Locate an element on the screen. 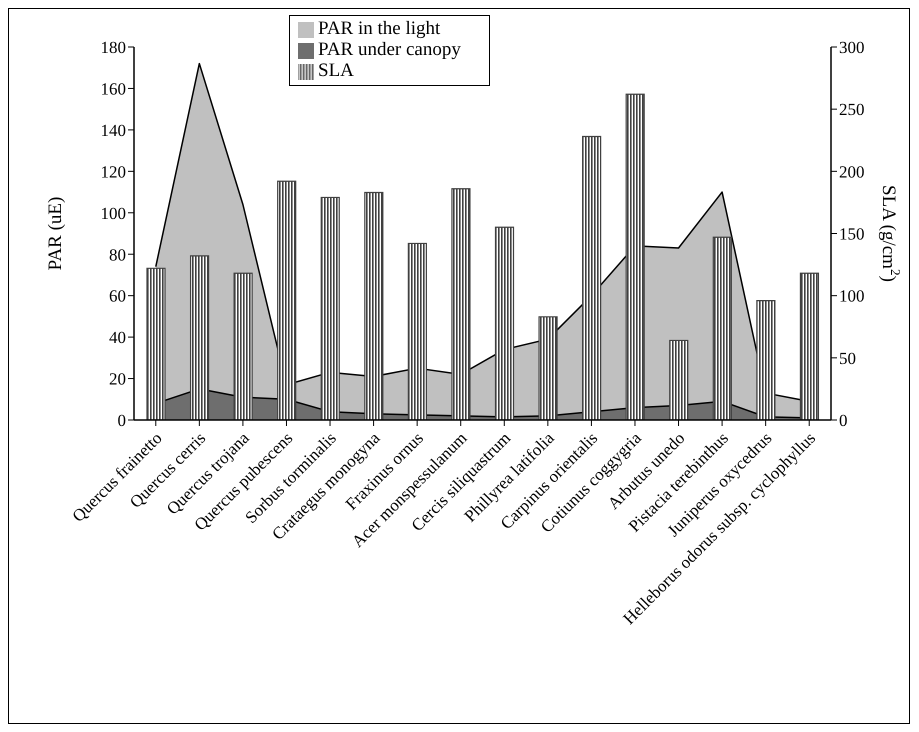  legend-label: PAR under canopy is located at coordinates (389, 49).